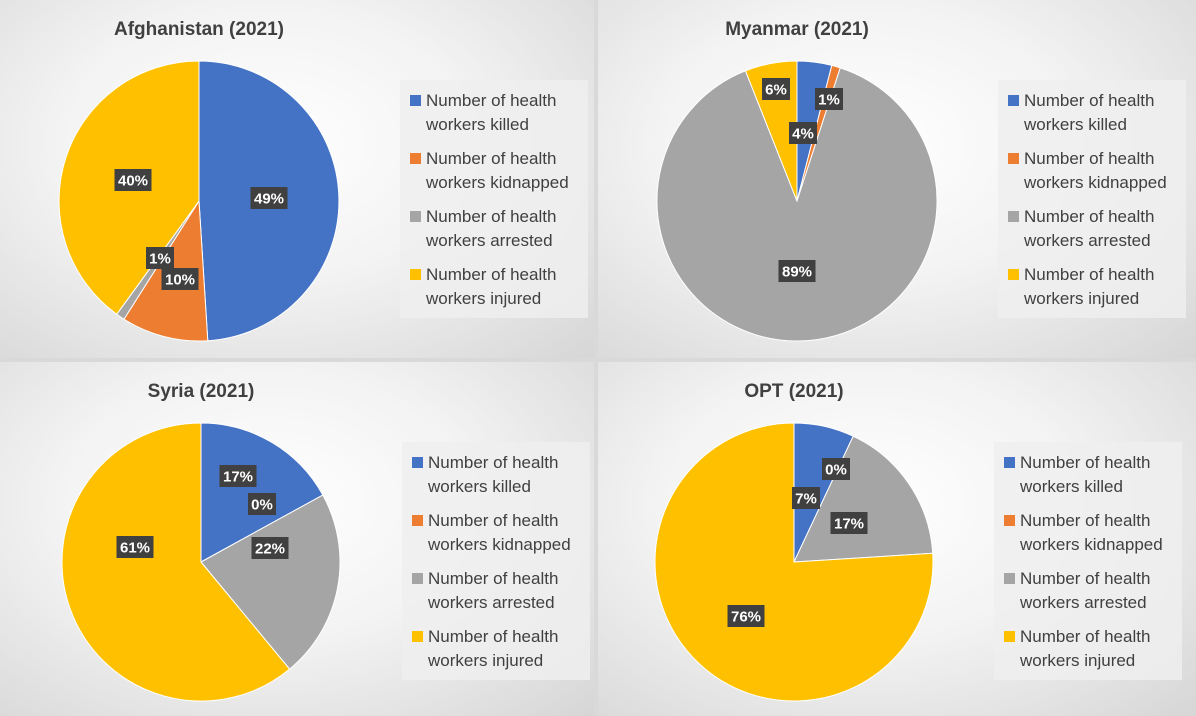 This screenshot has width=1196, height=716. What do you see at coordinates (201, 391) in the screenshot?
I see `chart-title: Syria (2021)` at bounding box center [201, 391].